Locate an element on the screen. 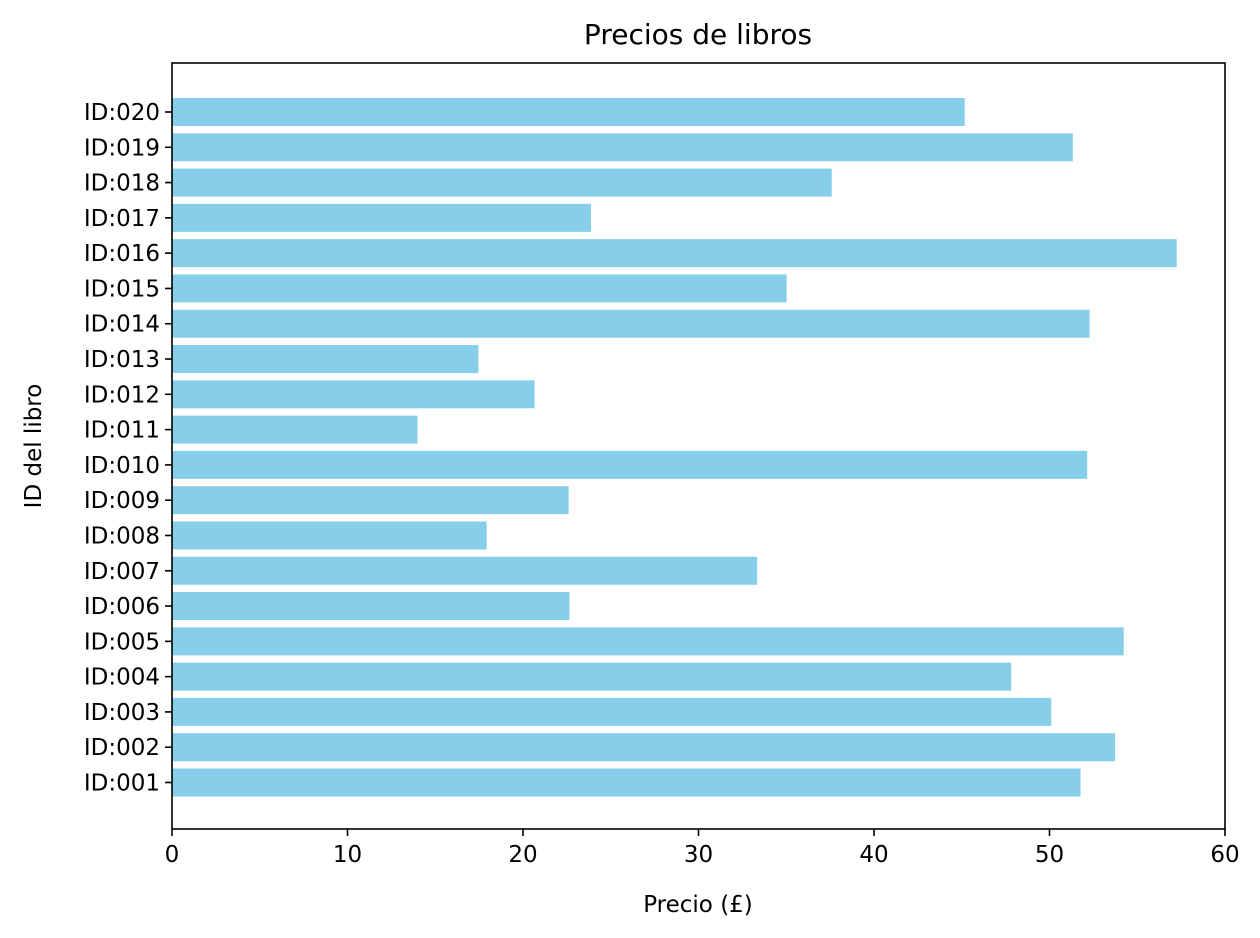 This screenshot has height=938, width=1260. bar-id011 is located at coordinates (295, 429).